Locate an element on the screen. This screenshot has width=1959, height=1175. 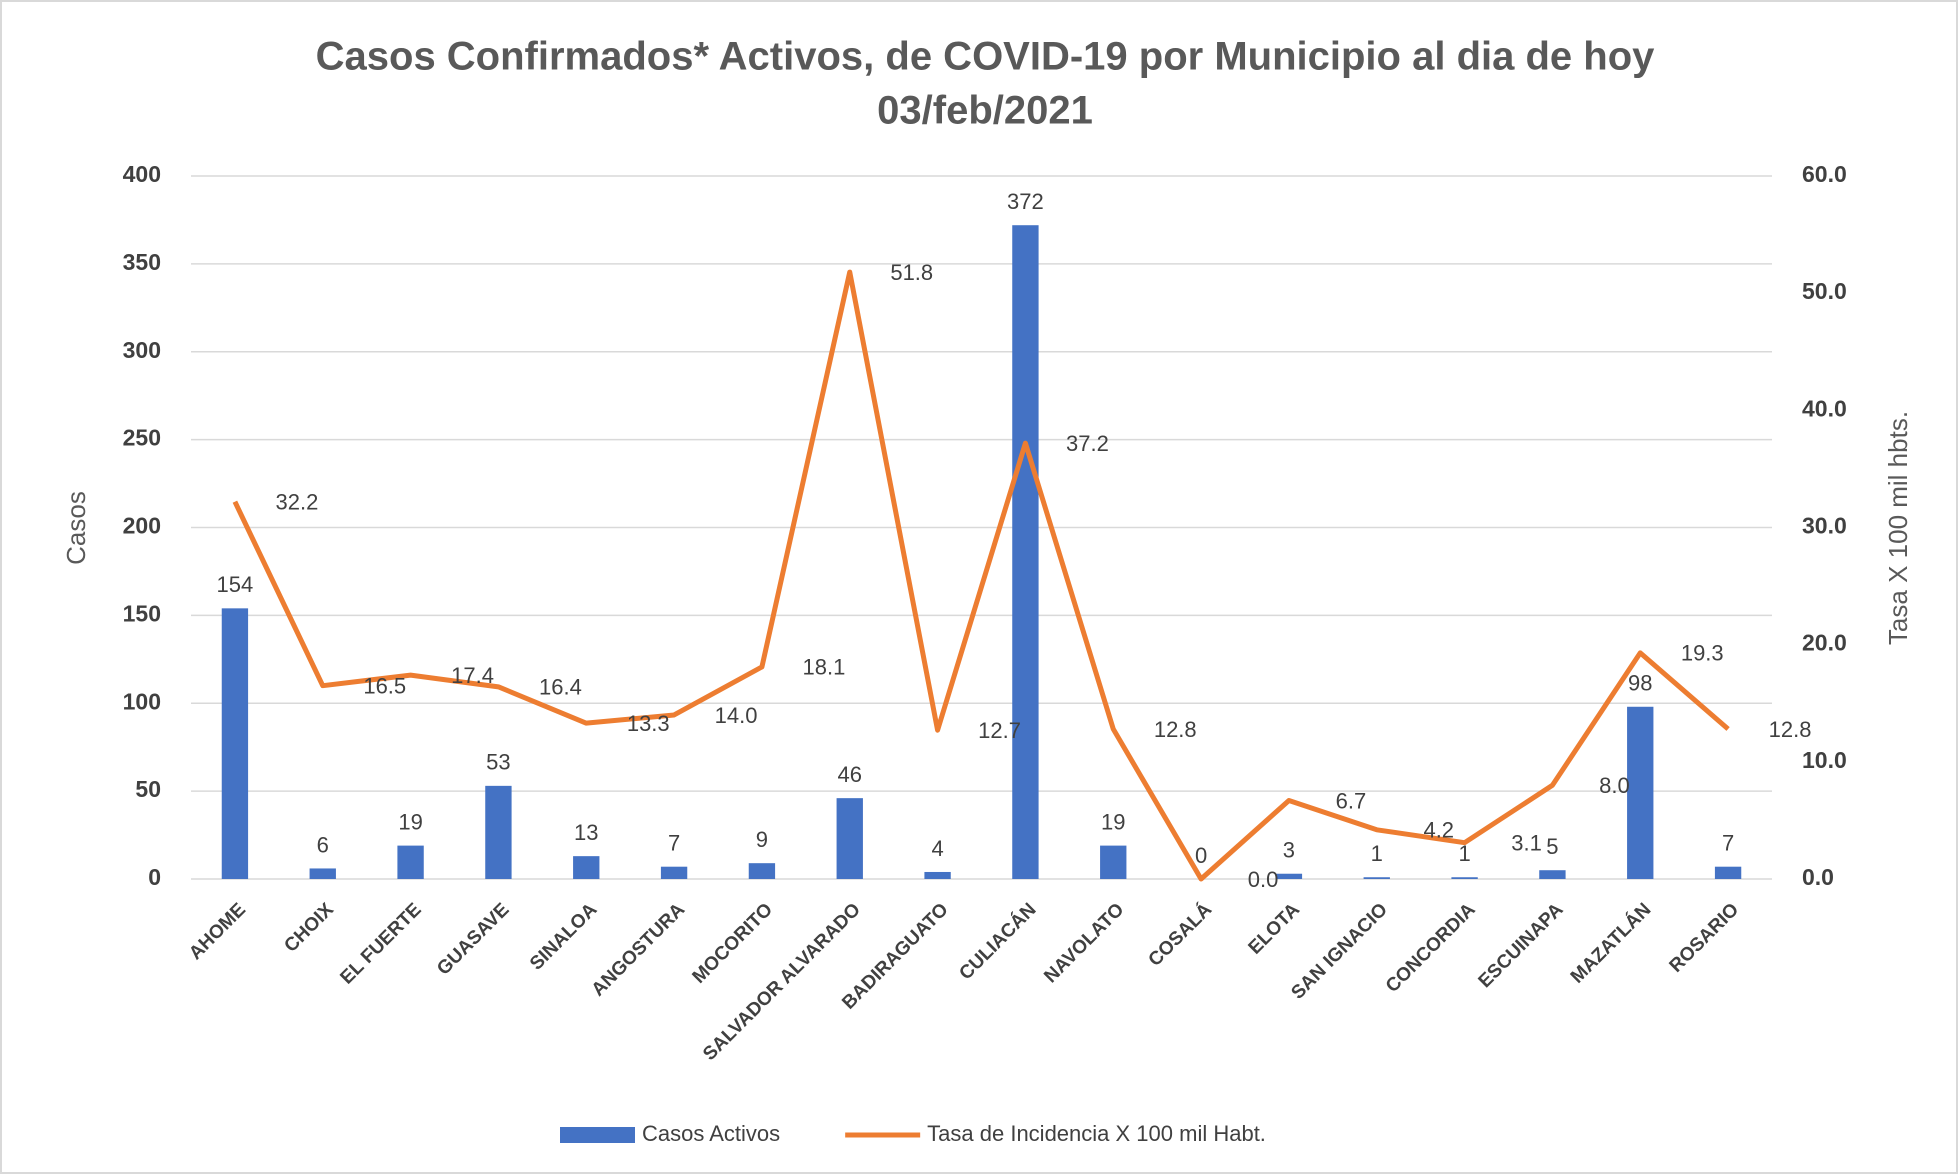
y2-tick-label: 30.0 is located at coordinates (1824, 526).